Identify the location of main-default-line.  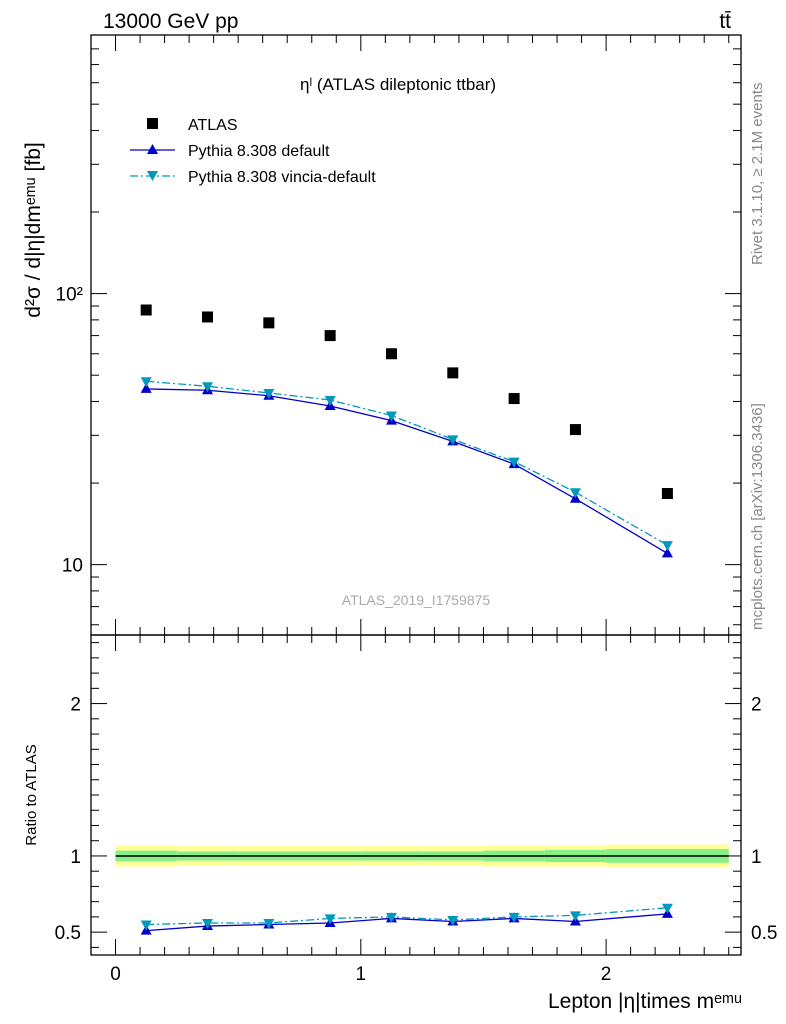
(407, 471).